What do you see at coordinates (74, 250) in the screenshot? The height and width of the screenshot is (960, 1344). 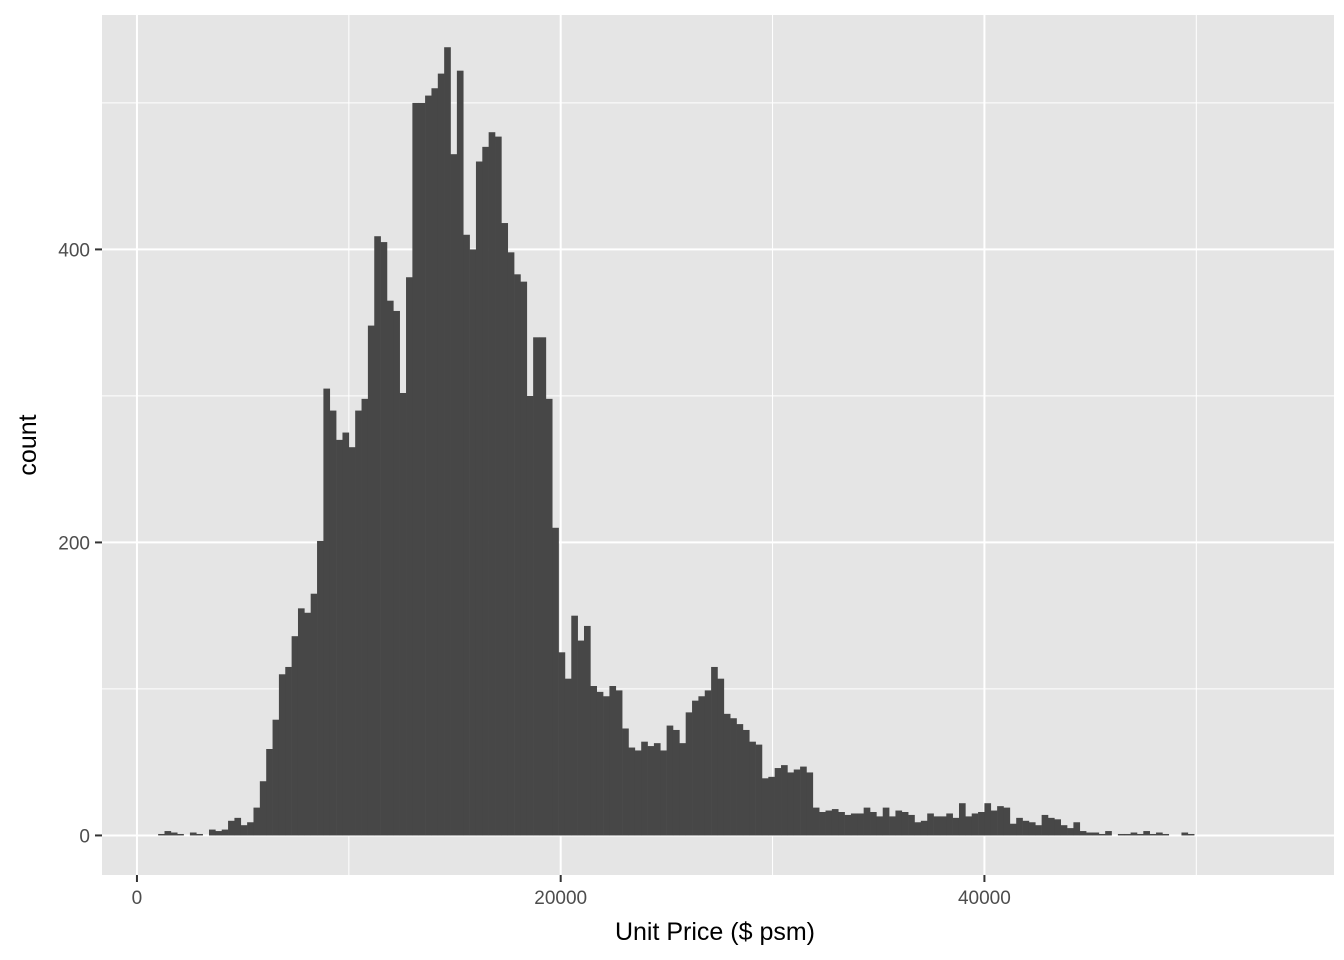 I see `y-tick-label: 400` at bounding box center [74, 250].